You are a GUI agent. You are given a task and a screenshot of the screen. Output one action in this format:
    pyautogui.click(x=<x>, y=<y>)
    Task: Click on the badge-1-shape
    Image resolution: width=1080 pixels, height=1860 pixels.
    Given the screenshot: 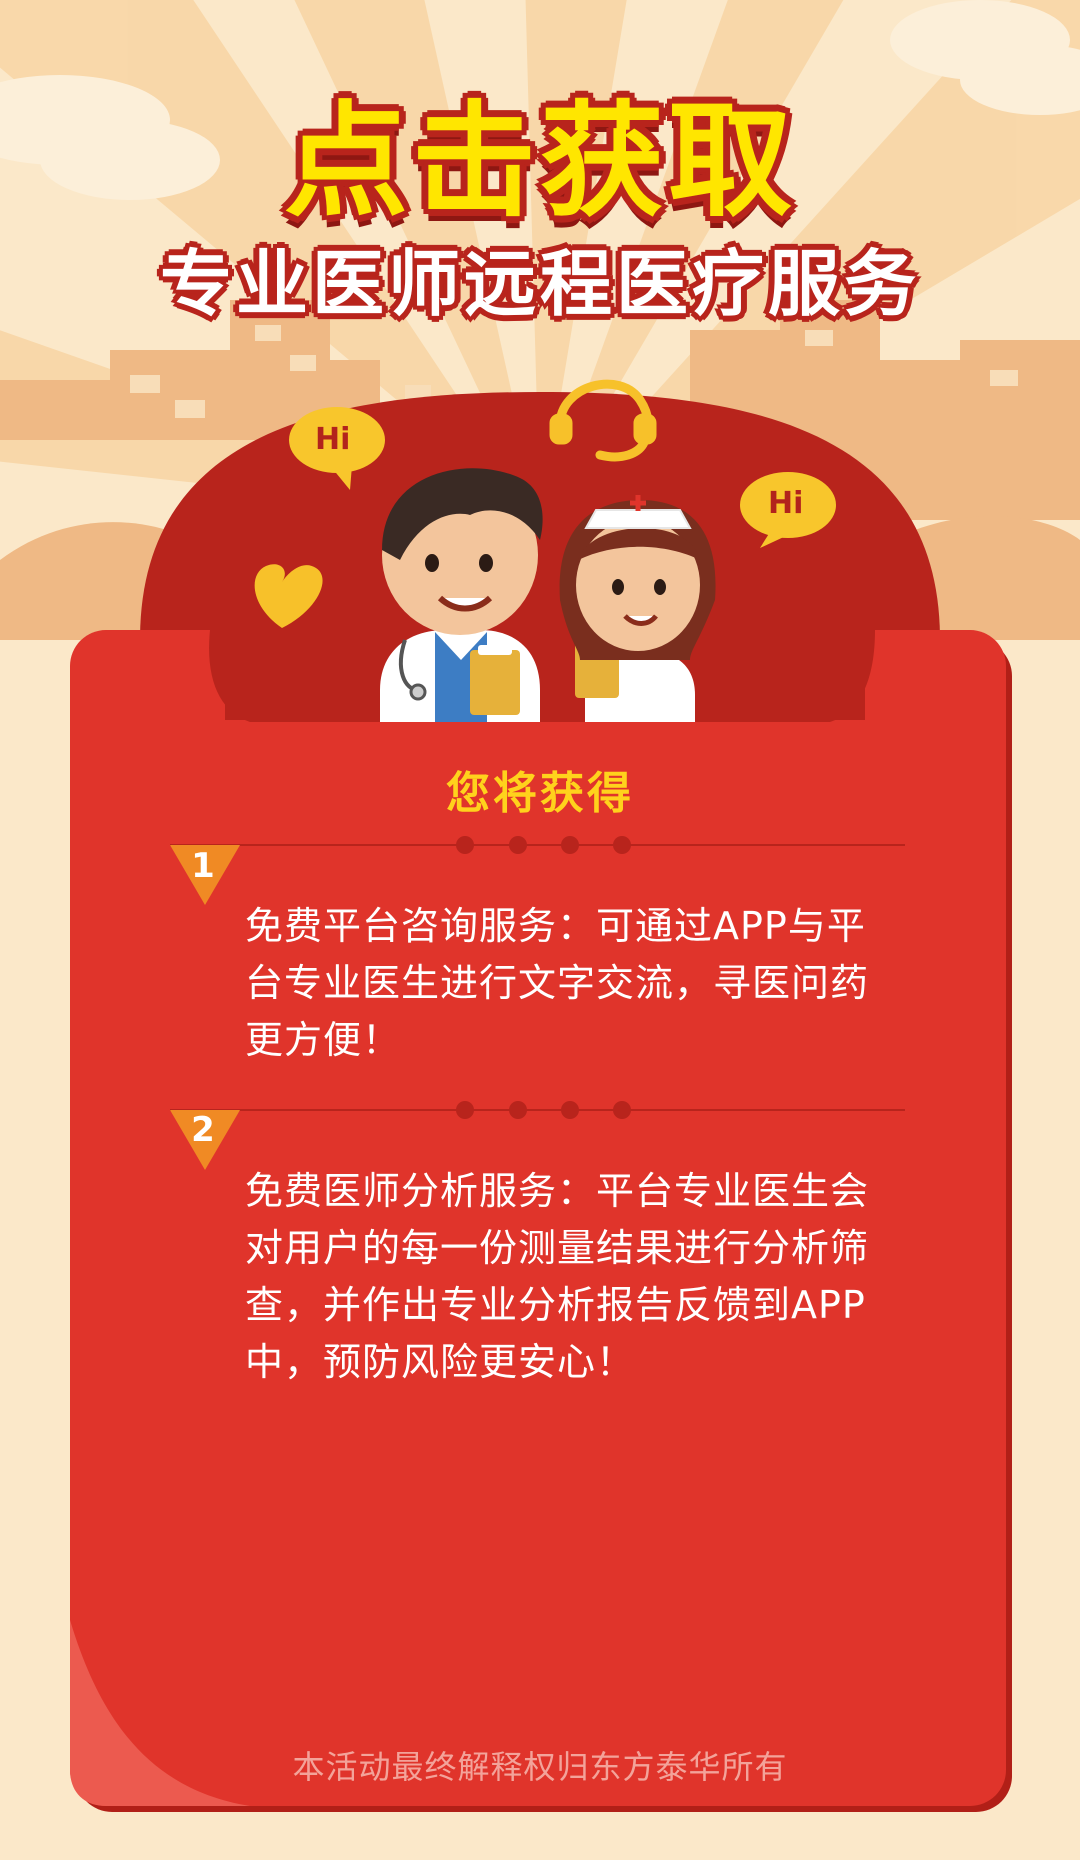 What is the action you would take?
    pyautogui.click(x=205, y=875)
    